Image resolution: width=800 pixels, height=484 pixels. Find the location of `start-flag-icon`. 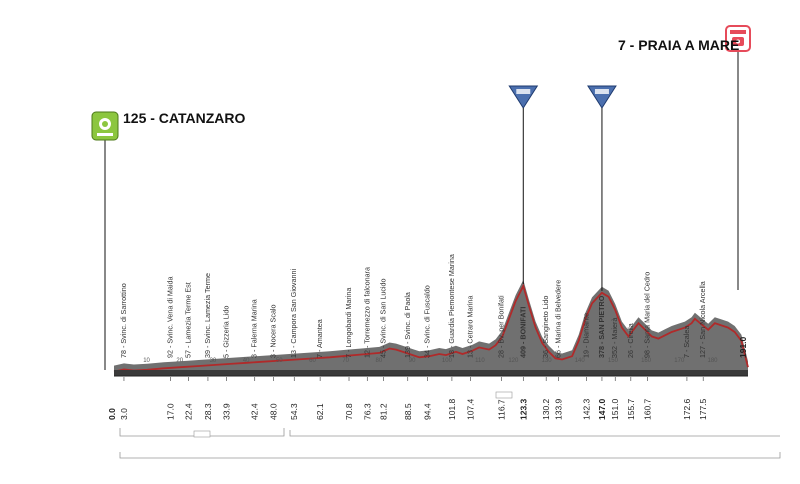

start-flag-icon is located at coordinates (105, 126).